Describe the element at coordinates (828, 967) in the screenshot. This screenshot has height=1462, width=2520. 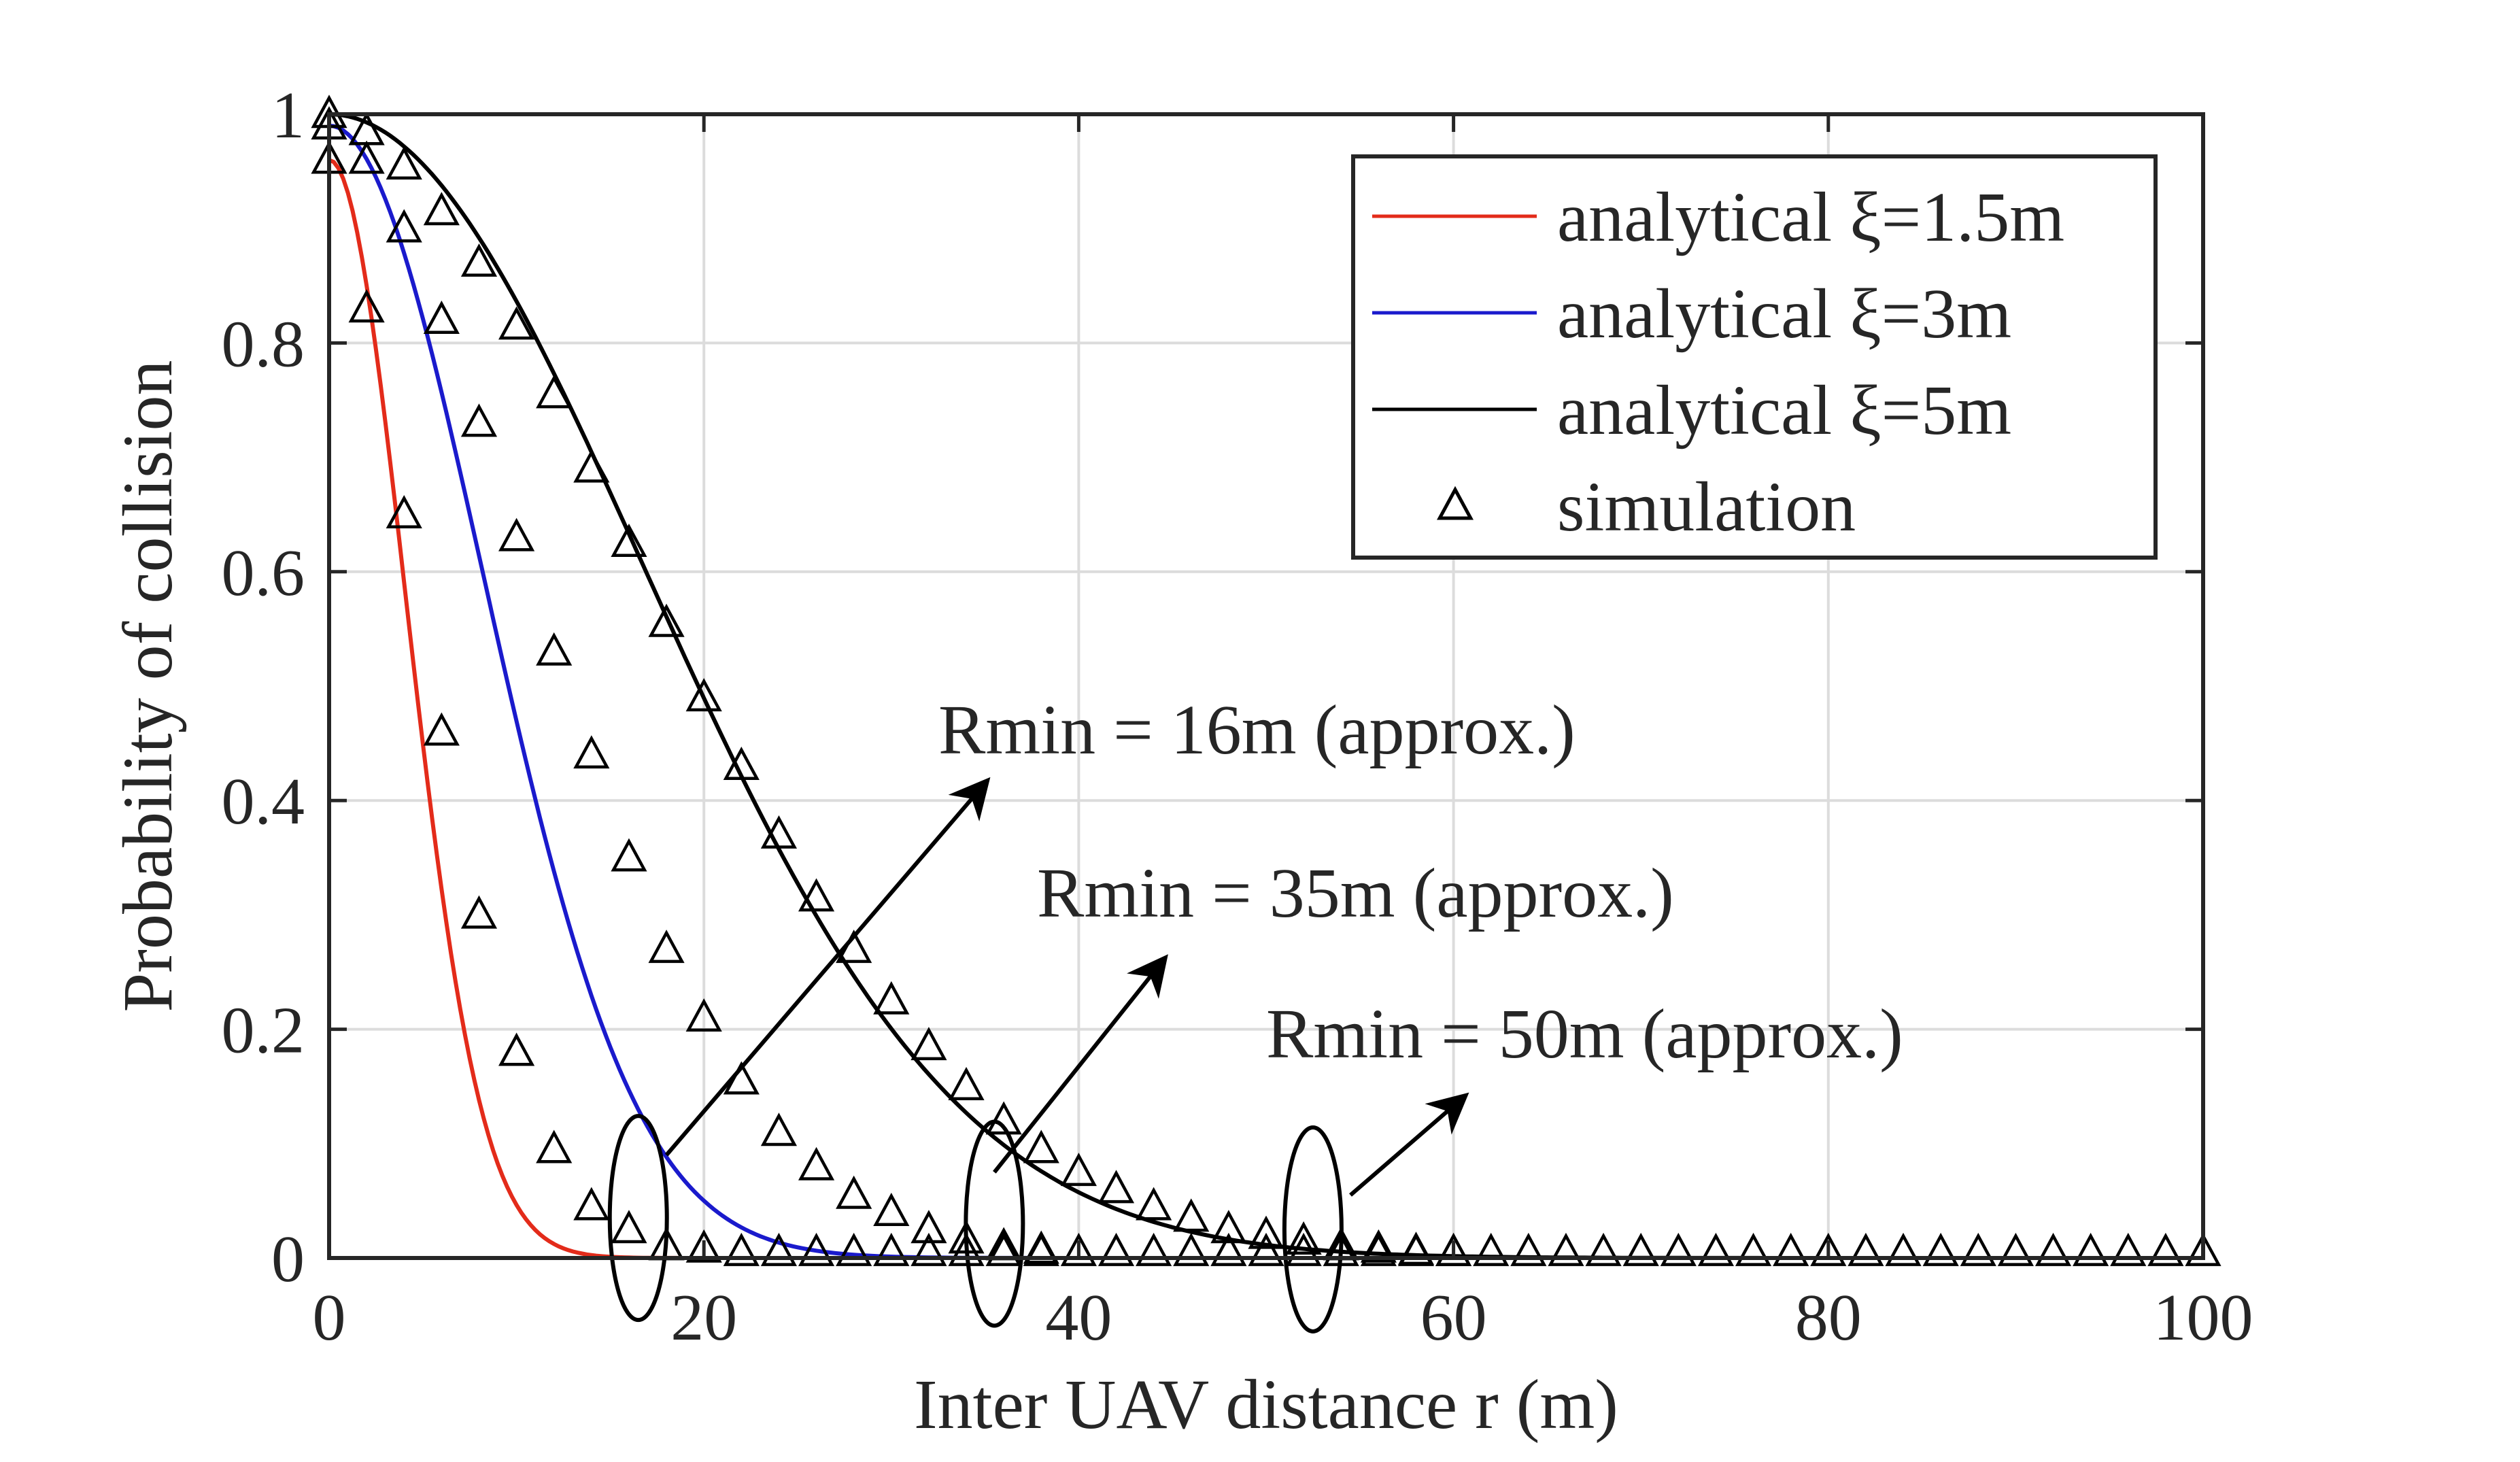
I see `annotation-arrow` at that location.